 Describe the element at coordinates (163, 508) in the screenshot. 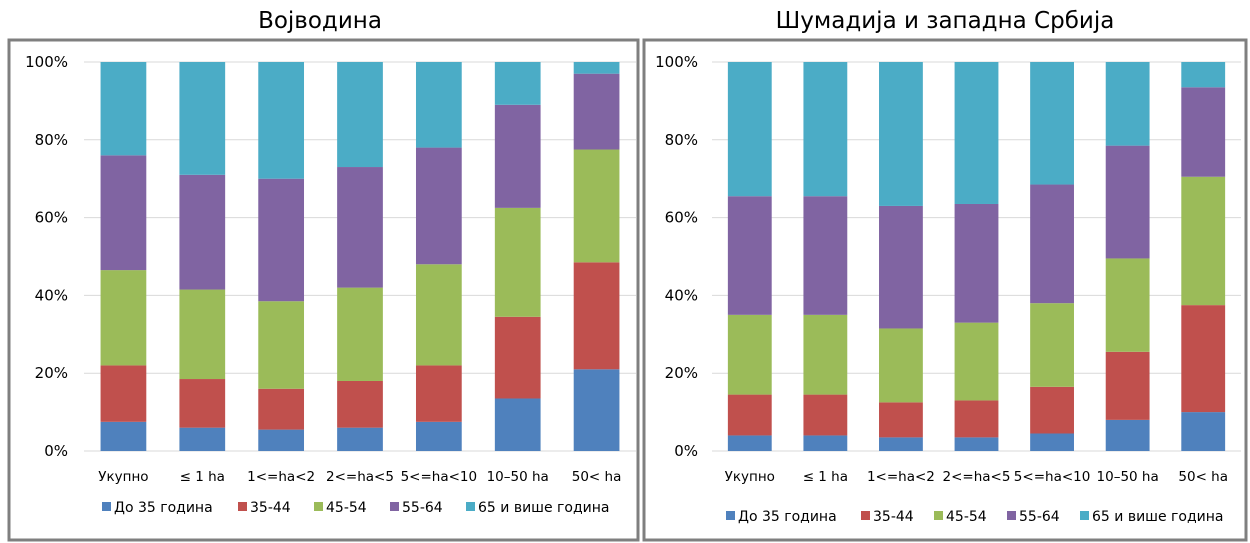

I see `legend-label: До 35 година` at that location.